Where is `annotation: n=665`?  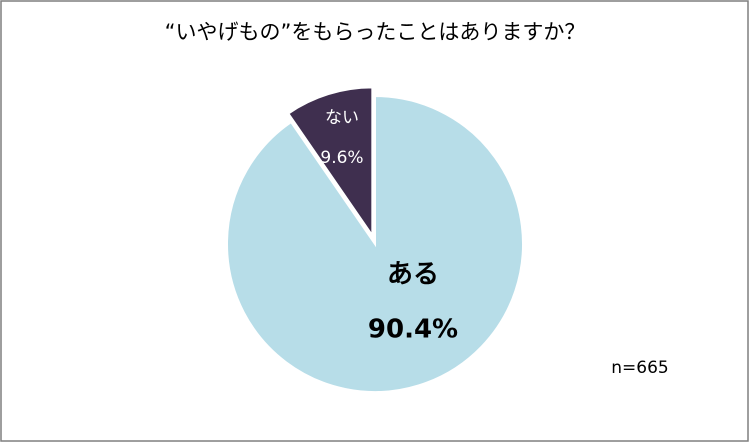 annotation: n=665 is located at coordinates (639, 368).